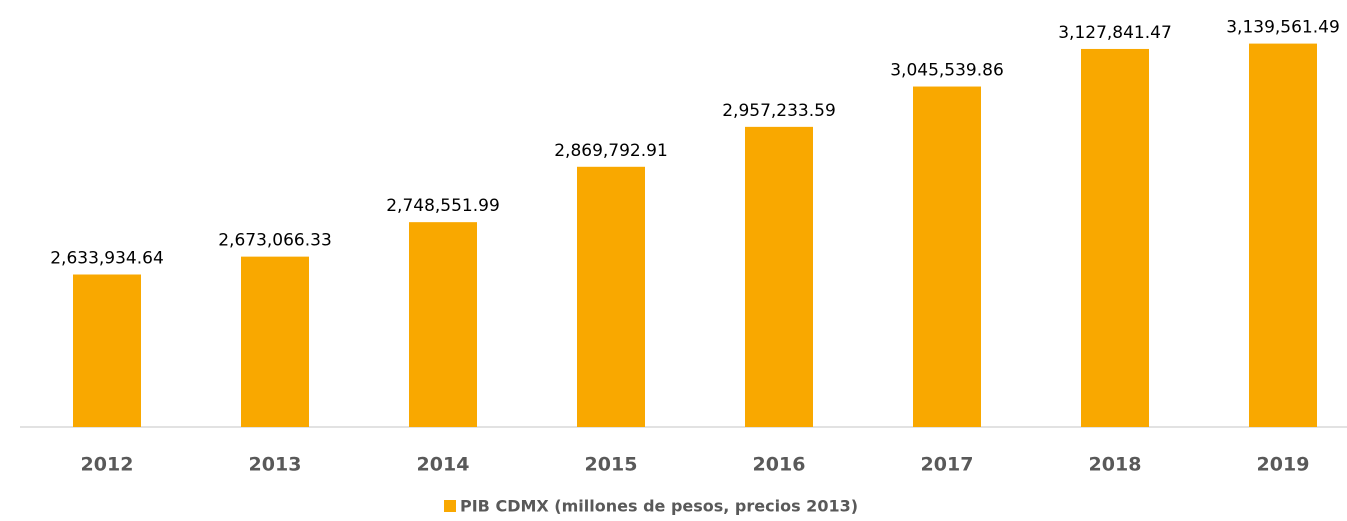 This screenshot has height=521, width=1347. I want to click on legend-swatch, so click(450, 506).